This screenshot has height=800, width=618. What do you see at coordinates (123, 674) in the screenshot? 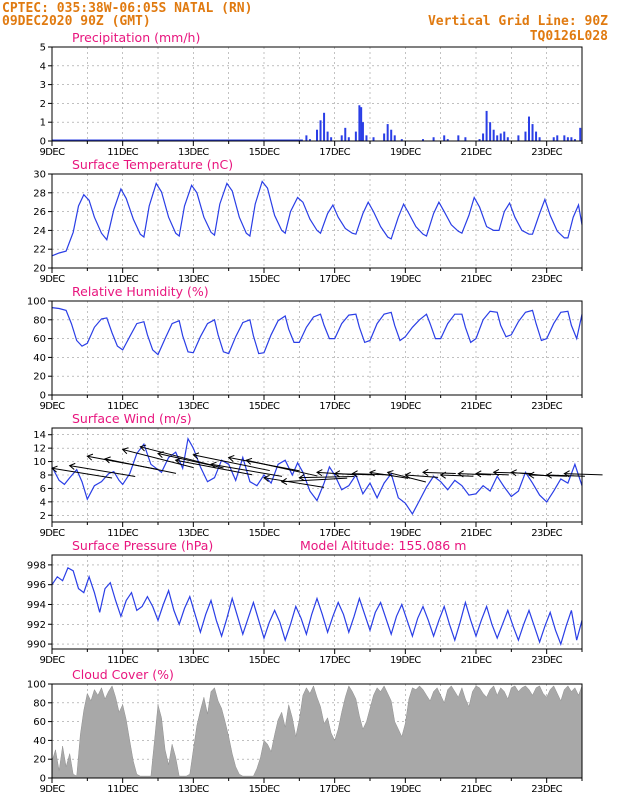
I see `cloud-title: Cloud Cover (%)` at bounding box center [123, 674].